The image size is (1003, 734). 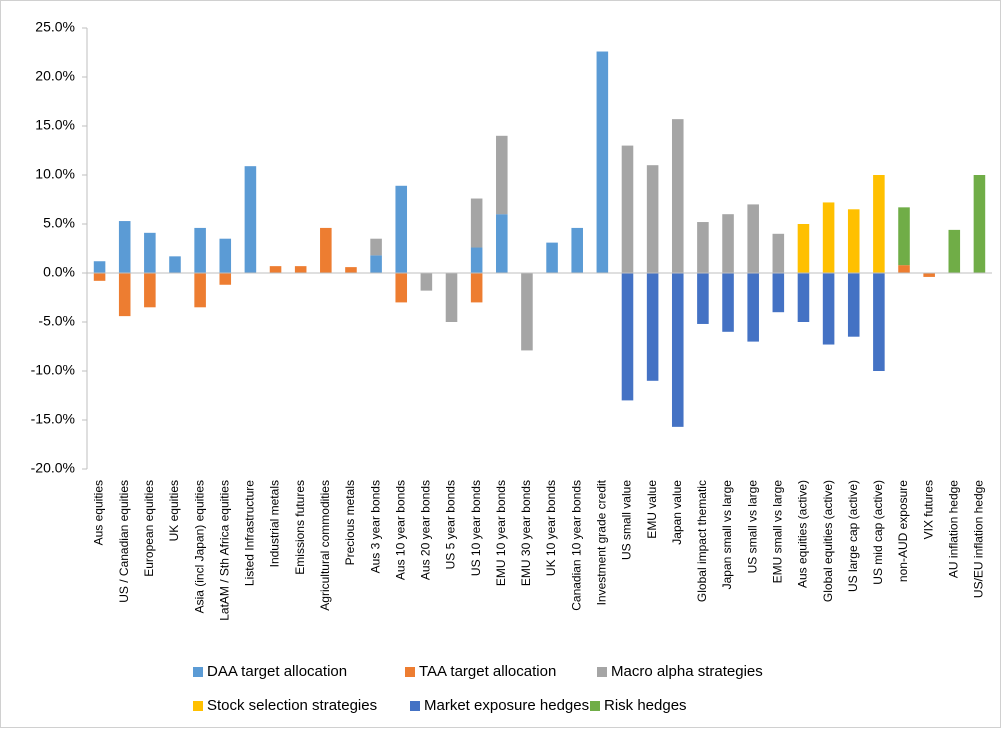 I want to click on y-tick-label: 25.0%, so click(x=55, y=27).